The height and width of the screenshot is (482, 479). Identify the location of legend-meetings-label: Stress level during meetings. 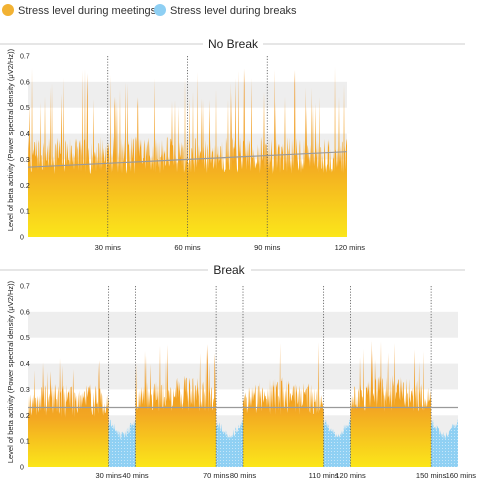
(87, 11).